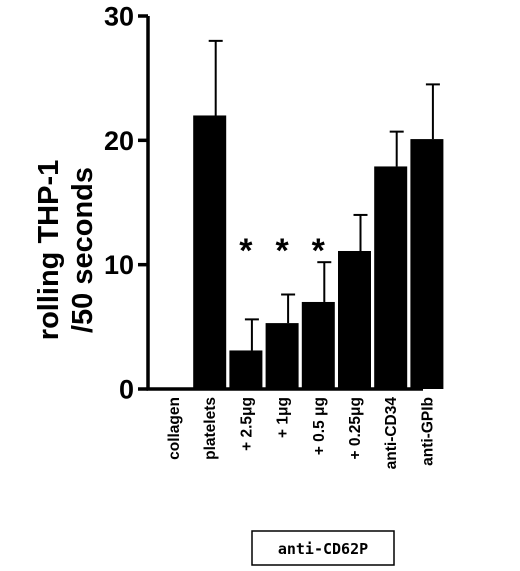 The width and height of the screenshot is (520, 571). What do you see at coordinates (49, 250) in the screenshot?
I see `y-axis-label-line1: rolling THP-1` at bounding box center [49, 250].